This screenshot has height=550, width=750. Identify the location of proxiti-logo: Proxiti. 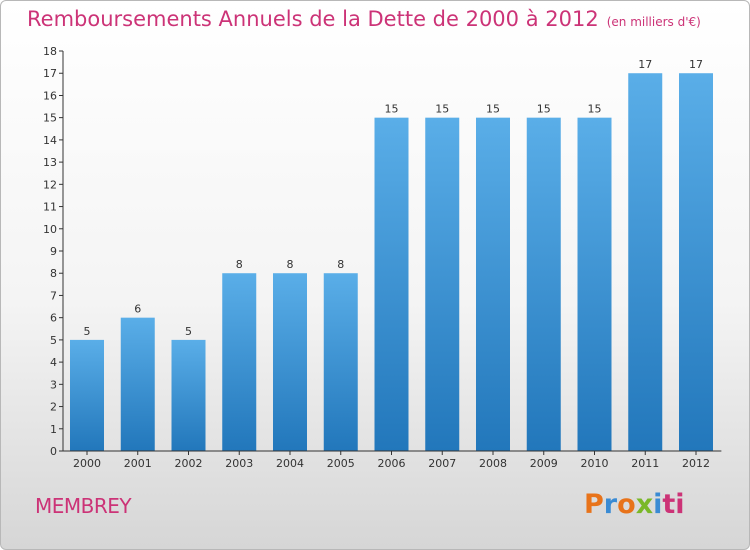
(634, 504).